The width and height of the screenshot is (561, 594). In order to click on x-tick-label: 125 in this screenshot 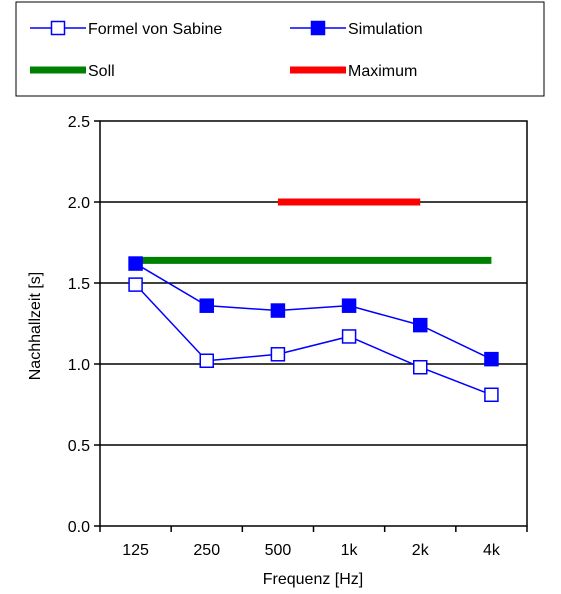, I will do `click(135, 550)`.